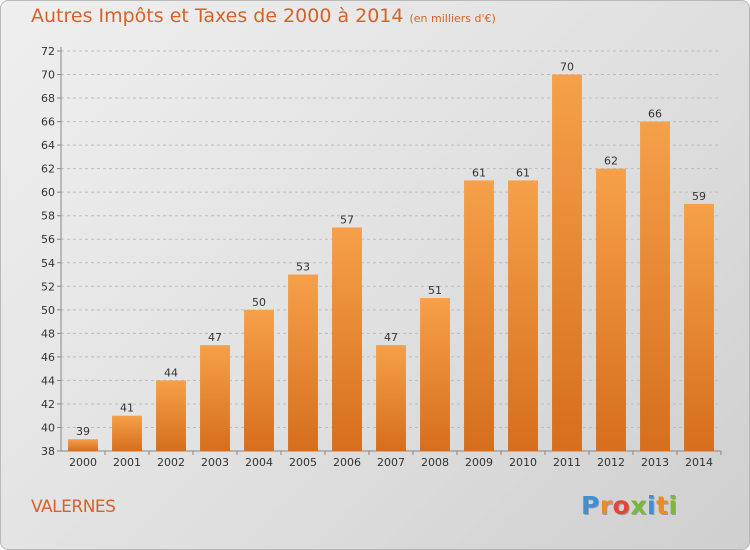  What do you see at coordinates (127, 408) in the screenshot?
I see `data-label-2001: 41` at bounding box center [127, 408].